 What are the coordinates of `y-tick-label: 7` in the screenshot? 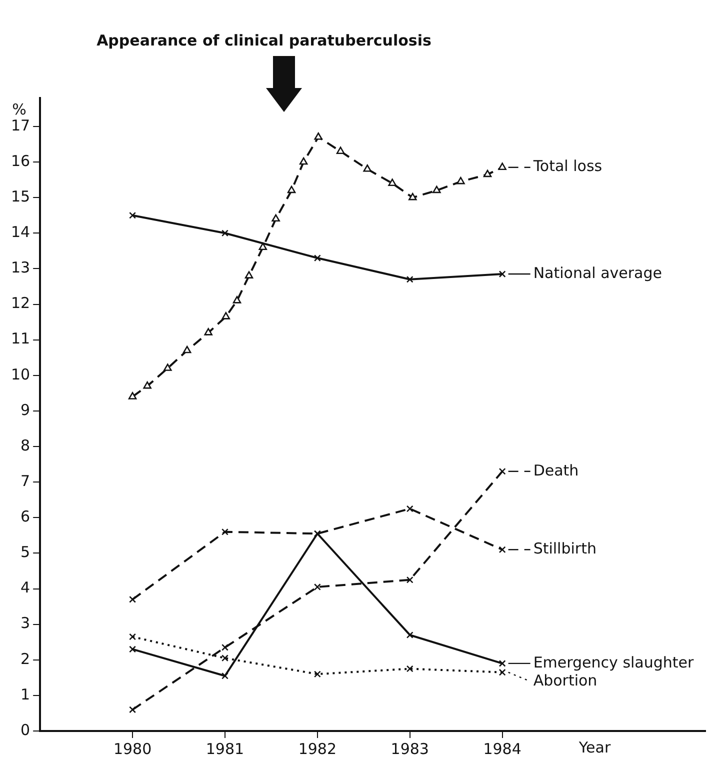 It's located at (25, 481).